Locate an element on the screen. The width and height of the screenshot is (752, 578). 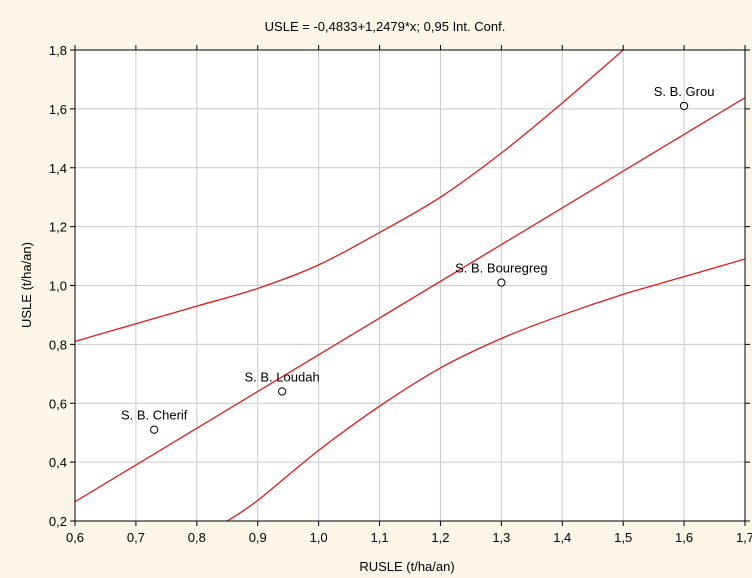
x-tick-label: 1,3 is located at coordinates (501, 537).